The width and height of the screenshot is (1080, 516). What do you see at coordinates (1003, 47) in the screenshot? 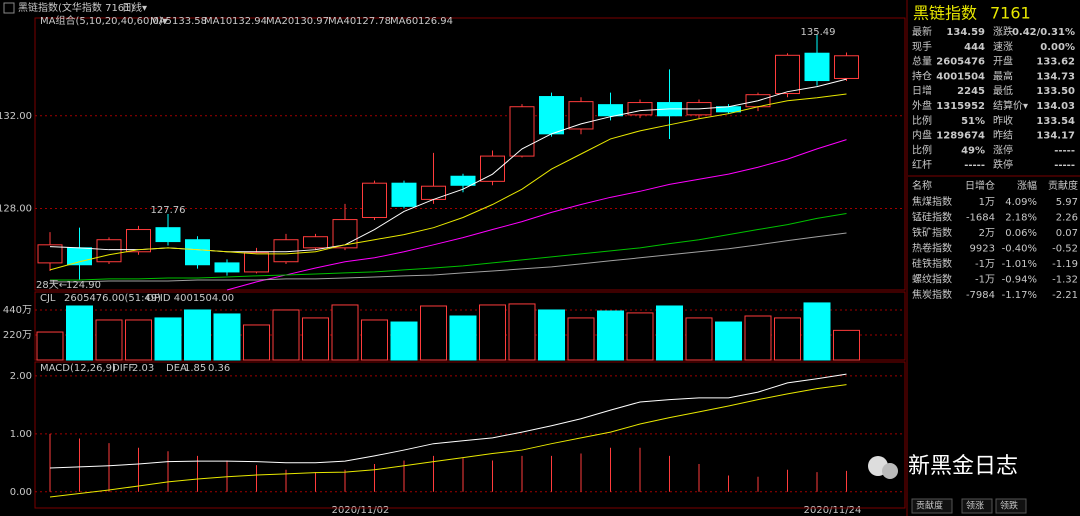
I see `quote-label: 速涨` at bounding box center [1003, 47].